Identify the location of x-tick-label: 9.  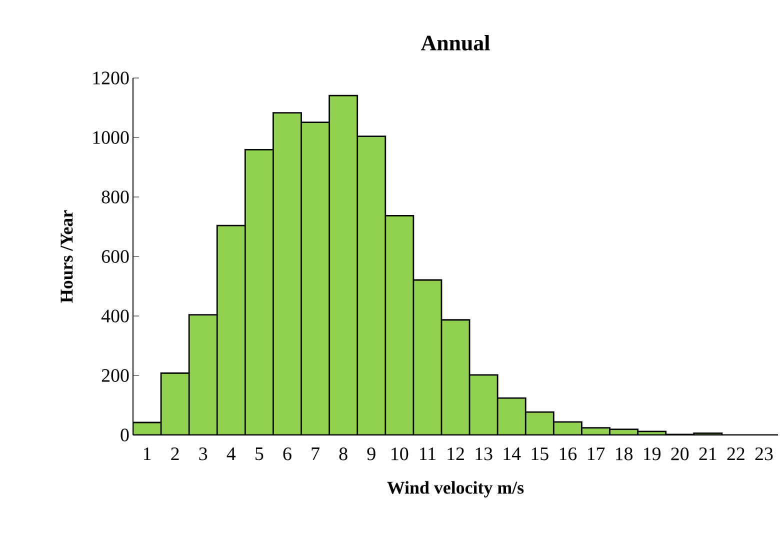
(371, 454).